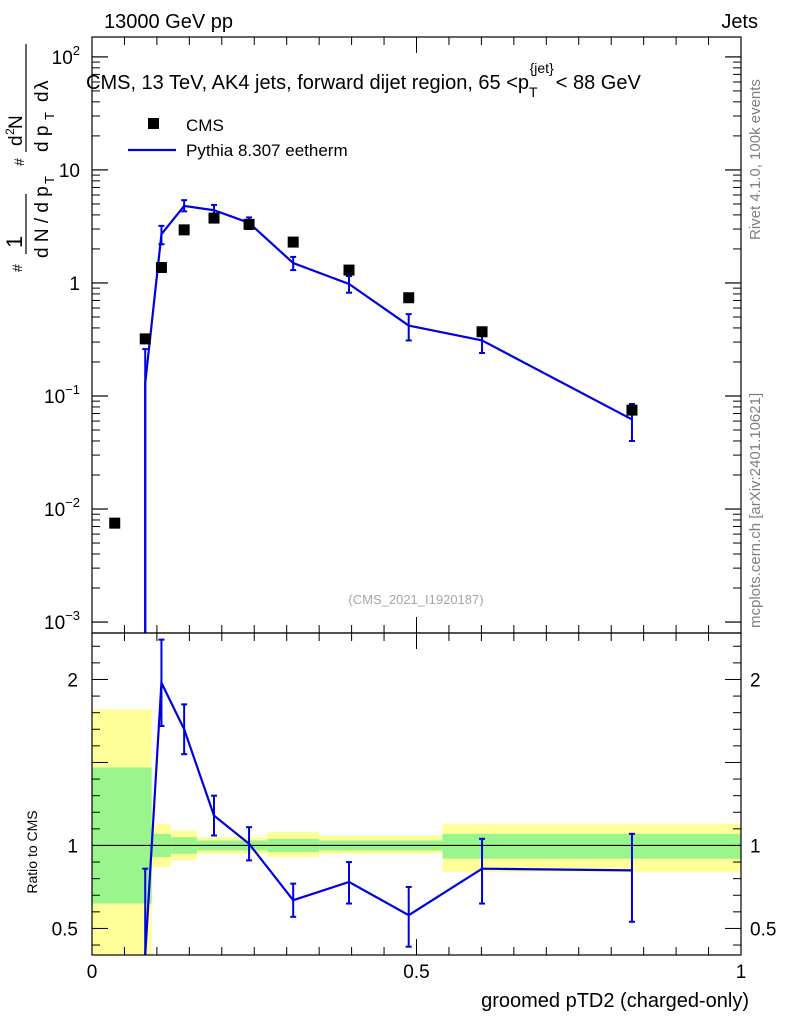 The height and width of the screenshot is (1024, 786). I want to click on main-ytick-label-5: 10², so click(66, 56).